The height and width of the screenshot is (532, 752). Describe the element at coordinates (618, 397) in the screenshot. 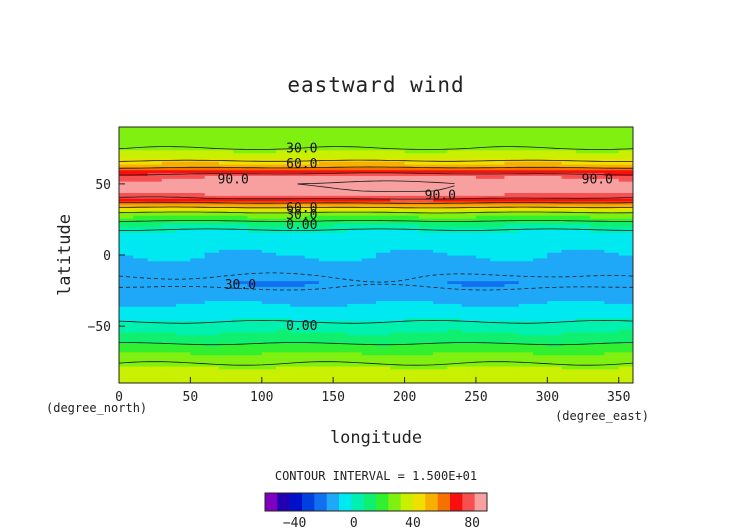

I see `x-tick-label: 350` at that location.